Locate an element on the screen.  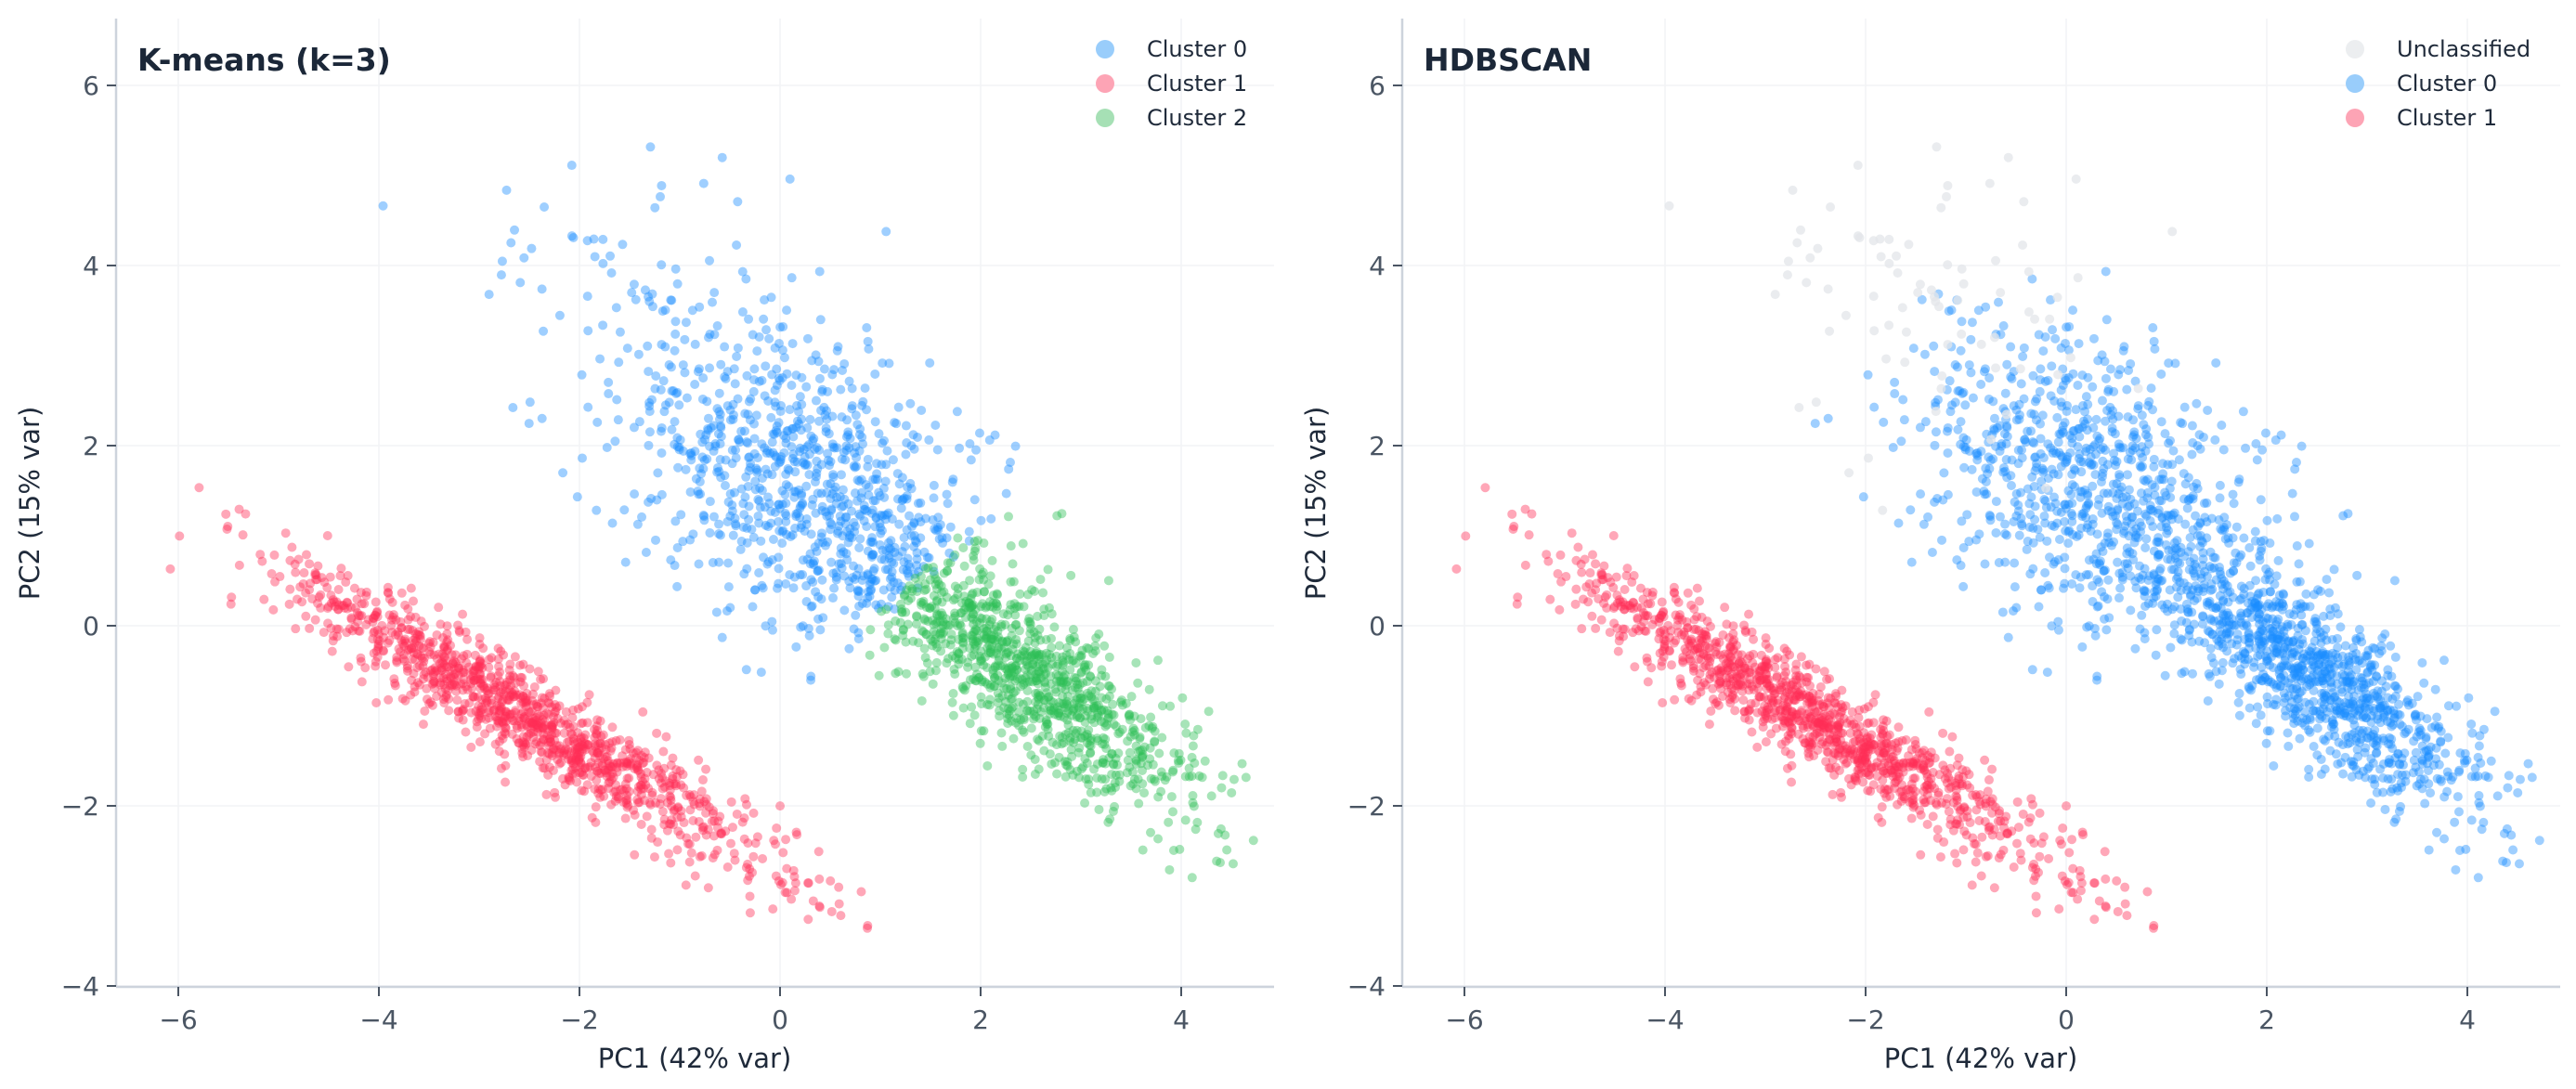
svg-text: −6 is located at coordinates (178, 1020).